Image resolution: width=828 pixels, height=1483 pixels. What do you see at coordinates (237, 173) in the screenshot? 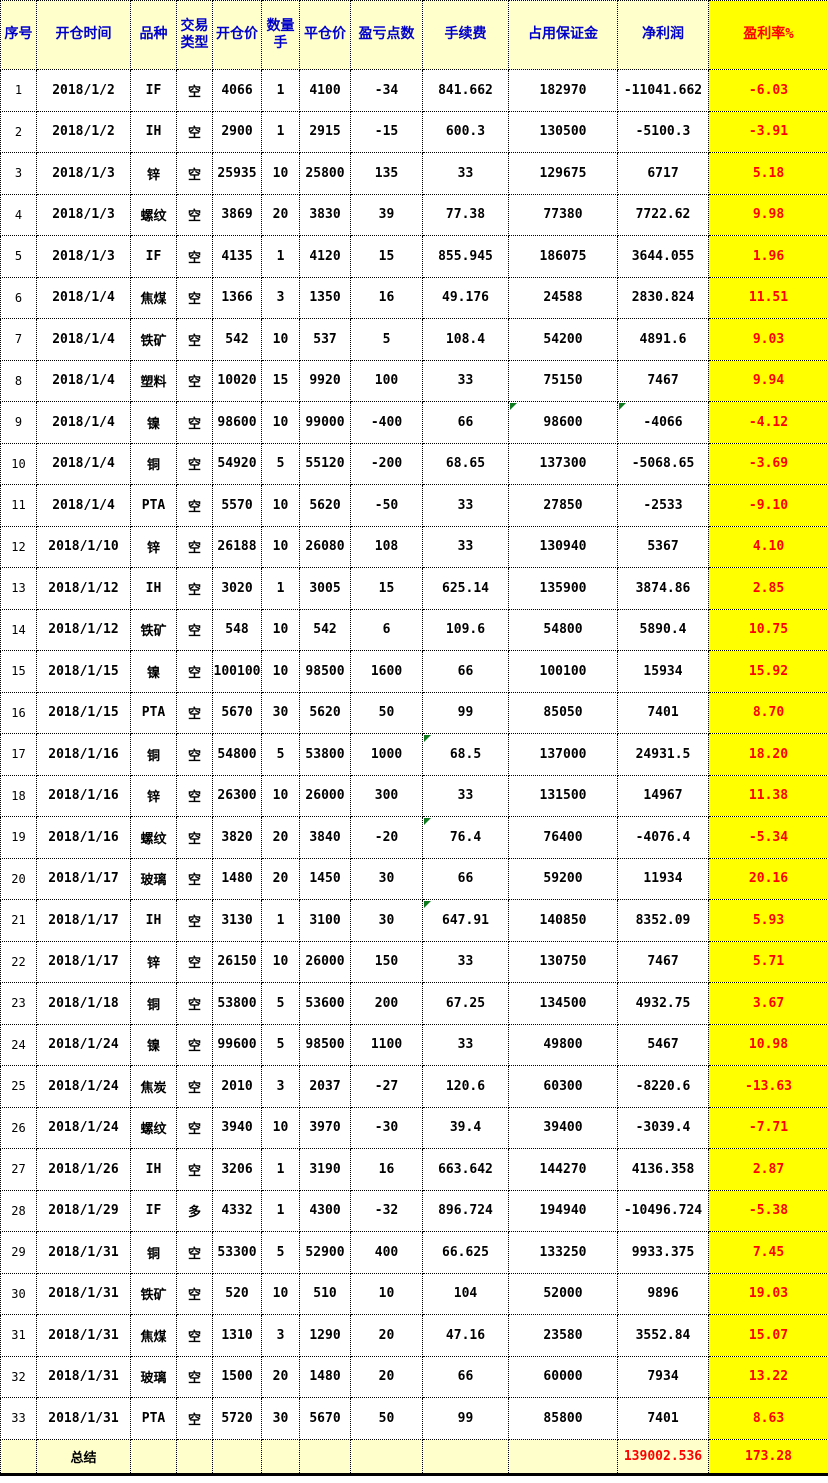
I see `cell-open-price: 25935` at bounding box center [237, 173].